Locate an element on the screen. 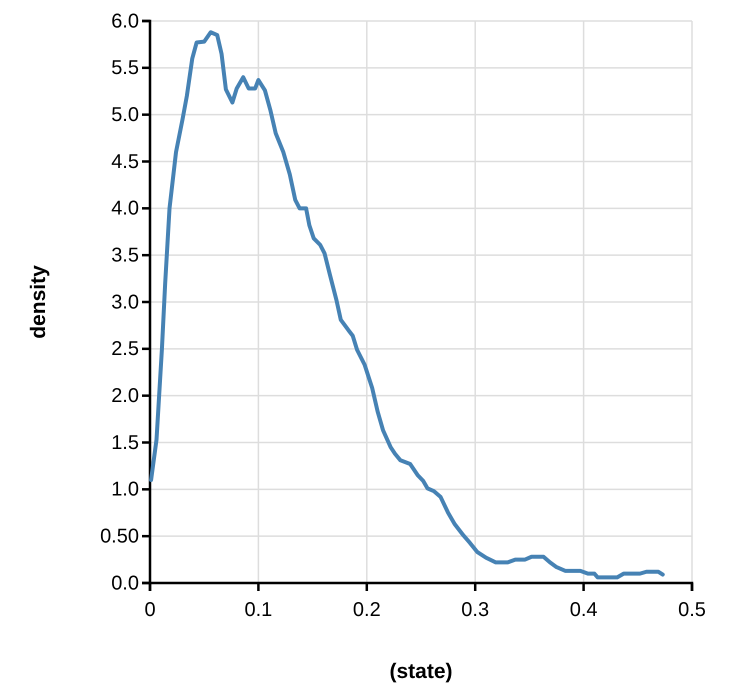  y-tick-label: 2.0 is located at coordinates (125, 396).